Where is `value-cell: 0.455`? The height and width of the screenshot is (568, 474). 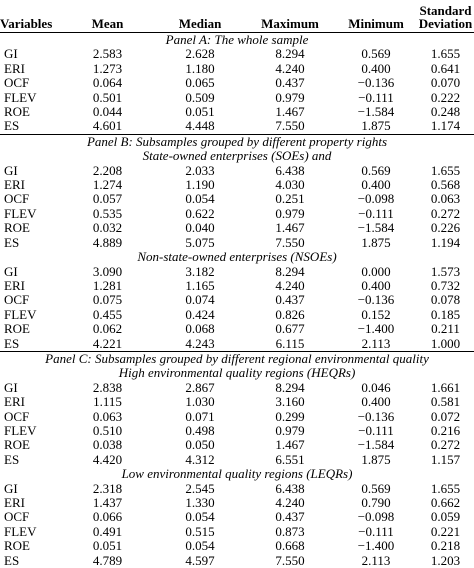
value-cell: 0.455 is located at coordinates (107, 315).